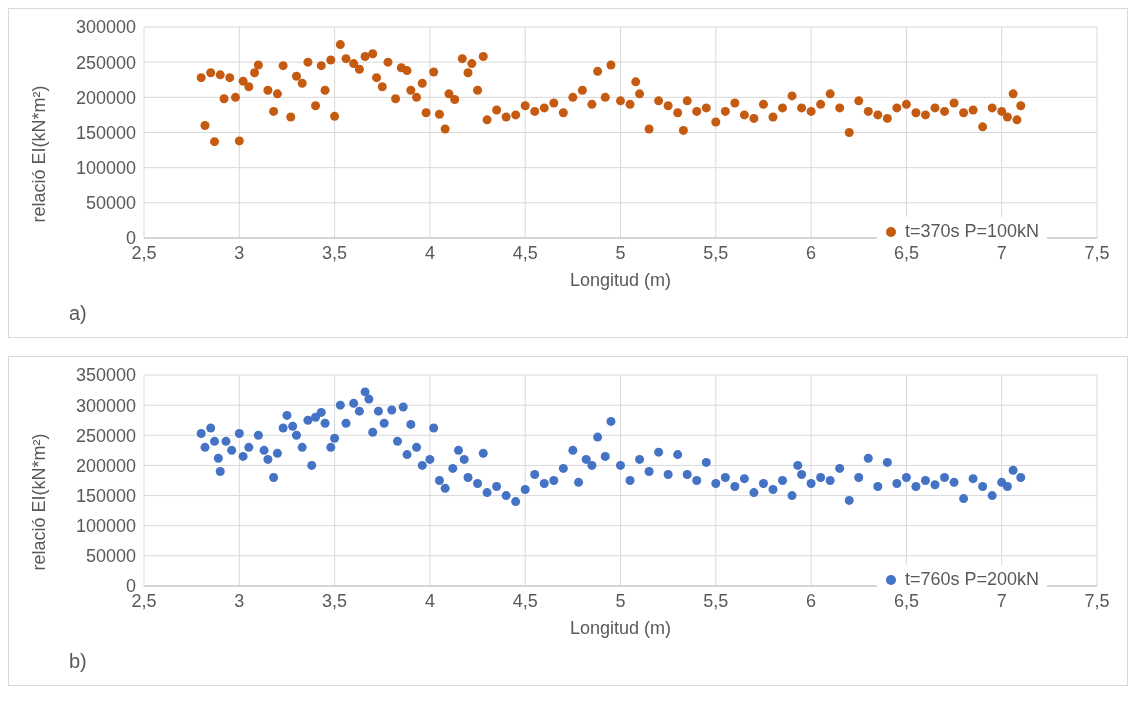 The image size is (1135, 709). I want to click on text: b), so click(78, 661).